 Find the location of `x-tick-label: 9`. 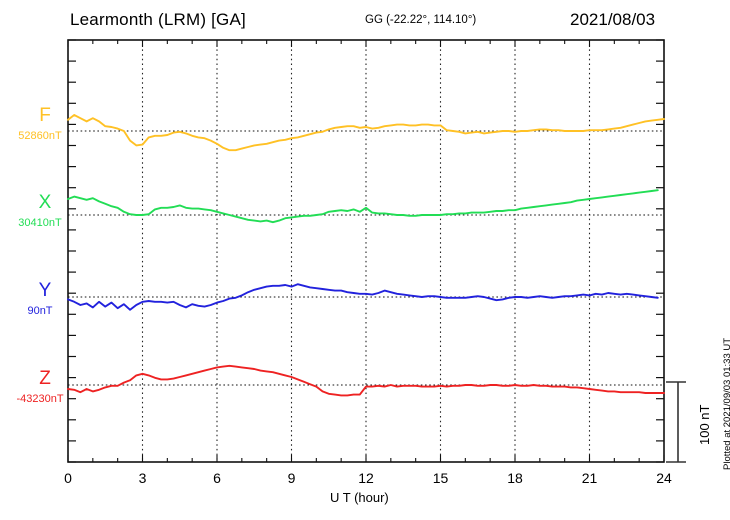

x-tick-label: 9 is located at coordinates (291, 478).